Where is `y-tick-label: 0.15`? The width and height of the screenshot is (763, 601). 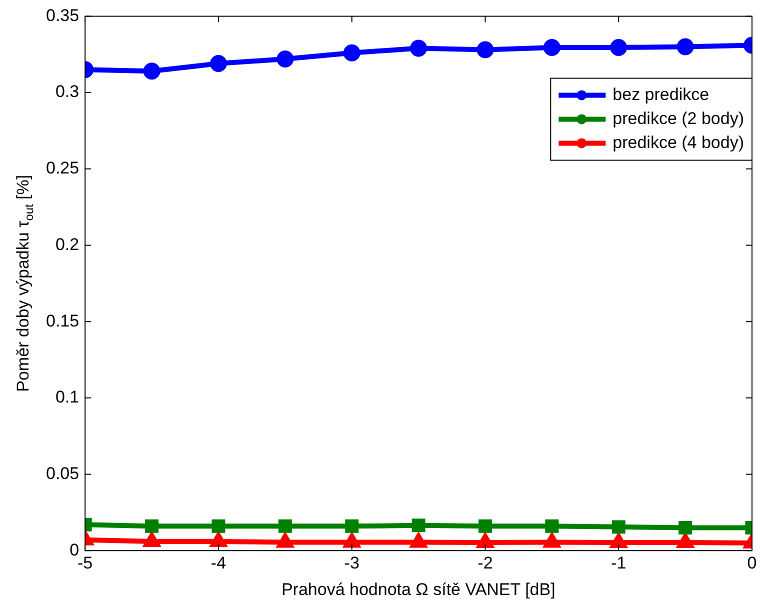
y-tick-label: 0.15 is located at coordinates (63, 320).